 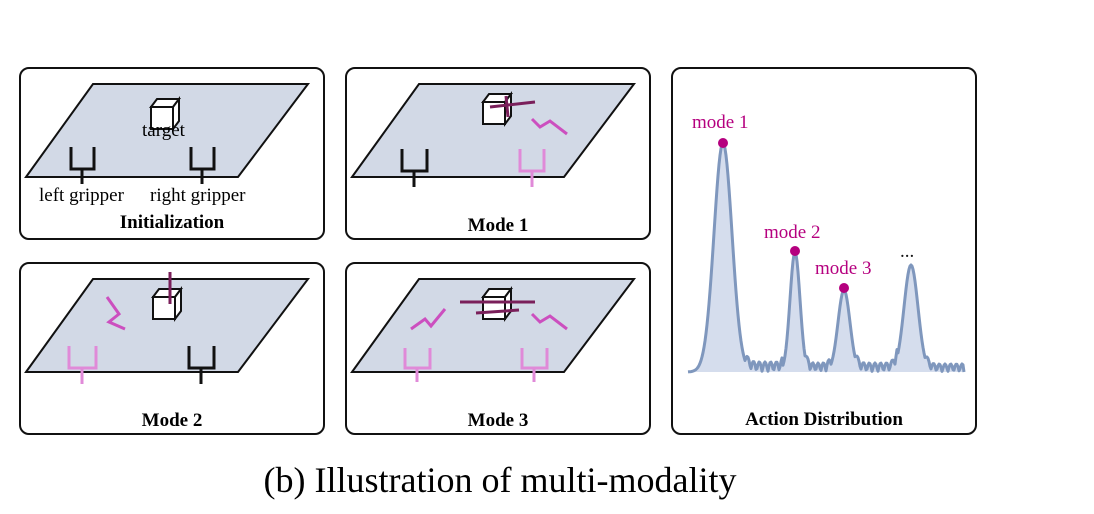 I want to click on panel-mode-1: Mode 1, so click(x=498, y=153).